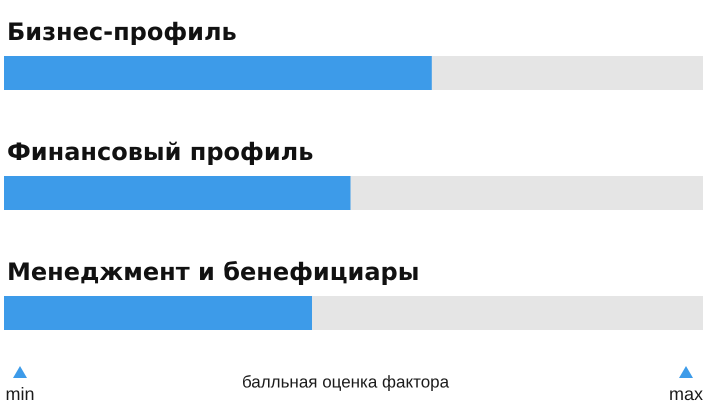 The image size is (706, 412). Describe the element at coordinates (213, 272) in the screenshot. I see `y-tick-label: Менеджмент и бенефициары` at that location.